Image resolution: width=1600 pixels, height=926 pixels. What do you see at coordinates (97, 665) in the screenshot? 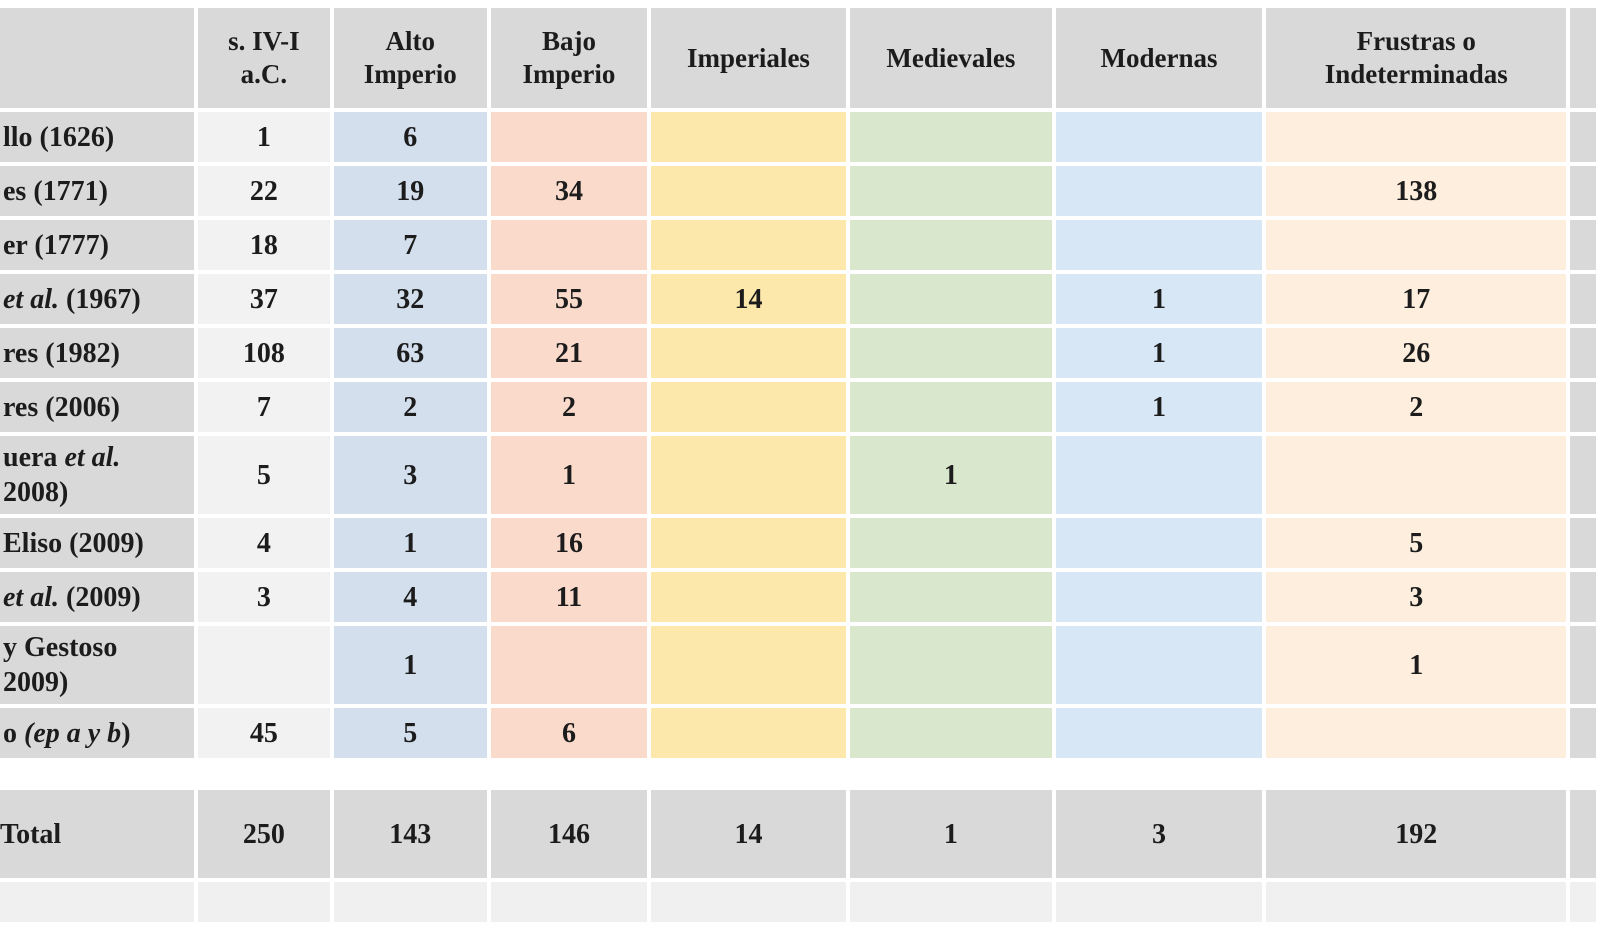
I see `row-label: y Gestoso 2009)` at bounding box center [97, 665].